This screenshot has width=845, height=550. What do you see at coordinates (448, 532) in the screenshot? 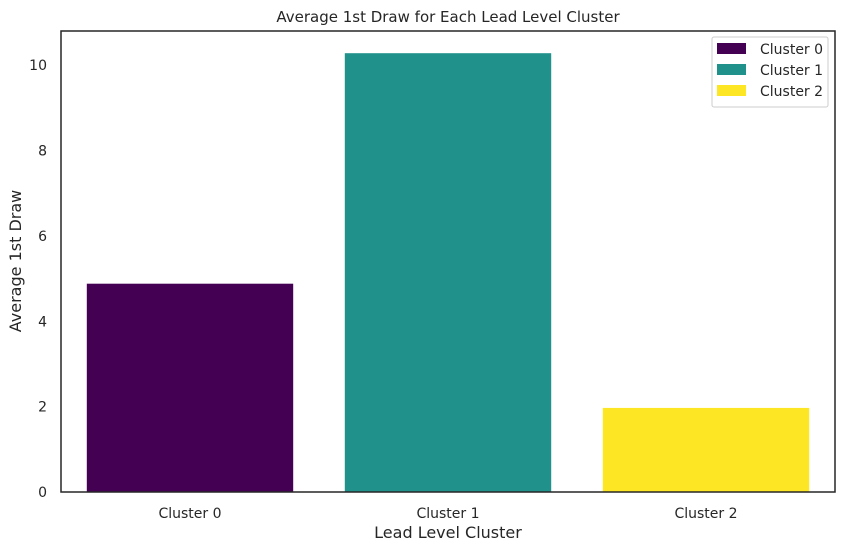
I see `x-axis-label: Lead Level Cluster` at bounding box center [448, 532].